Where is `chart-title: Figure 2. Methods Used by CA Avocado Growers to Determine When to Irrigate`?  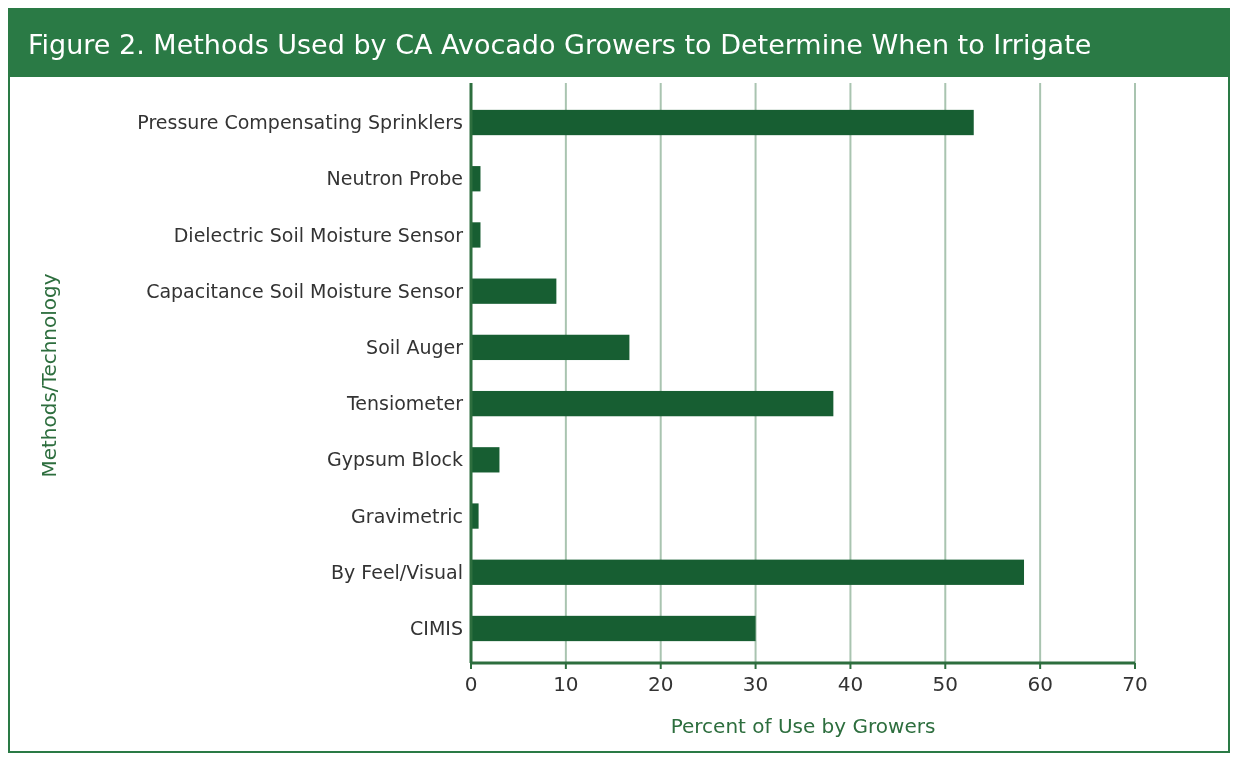 chart-title: Figure 2. Methods Used by CA Avocado Growers to Determine When to Irrigate is located at coordinates (560, 44).